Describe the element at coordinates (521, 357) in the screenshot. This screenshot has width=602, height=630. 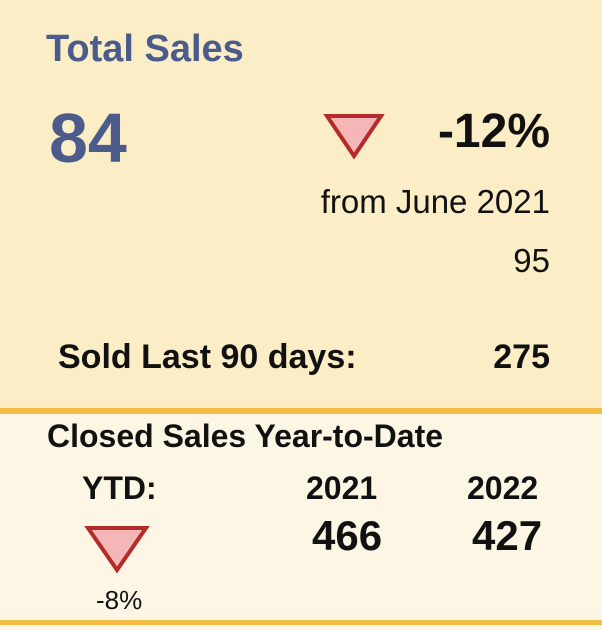
I see `sold-last-90-value: 275` at that location.